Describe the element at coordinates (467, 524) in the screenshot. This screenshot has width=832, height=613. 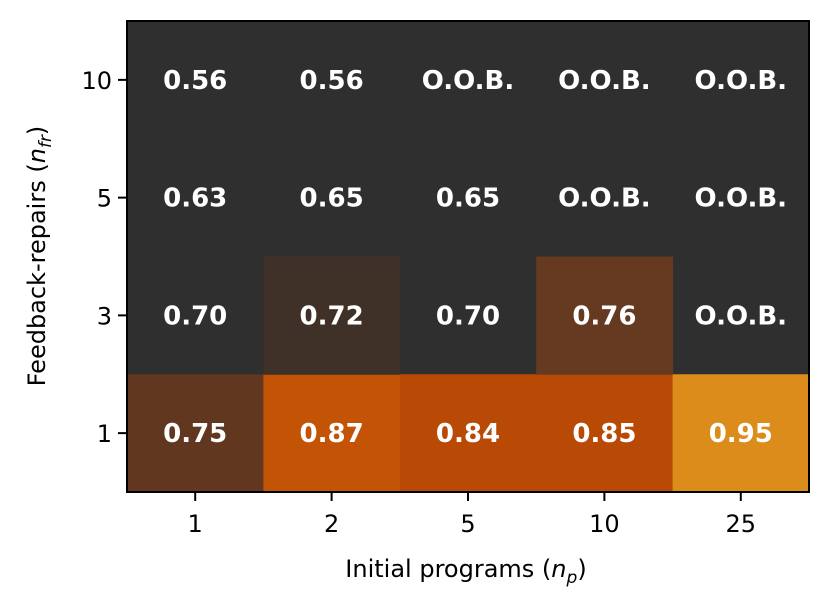
I see `x-tick-label: 5` at that location.